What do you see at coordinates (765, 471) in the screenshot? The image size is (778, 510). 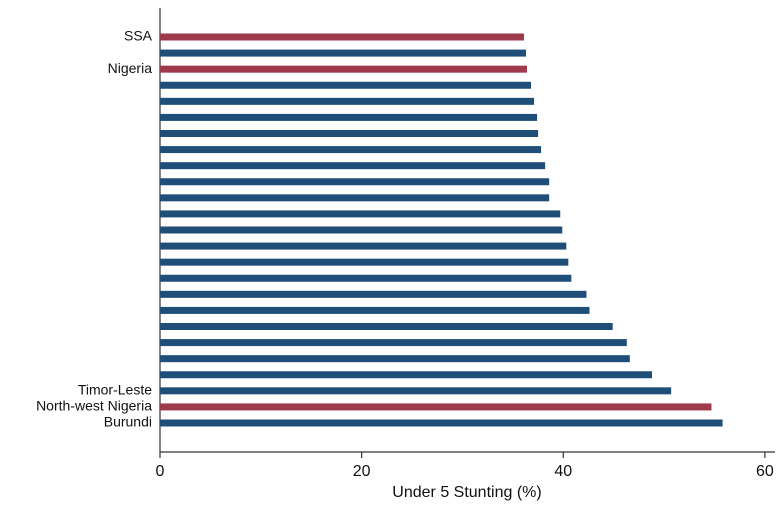 I see `x-tick-label: 60` at bounding box center [765, 471].